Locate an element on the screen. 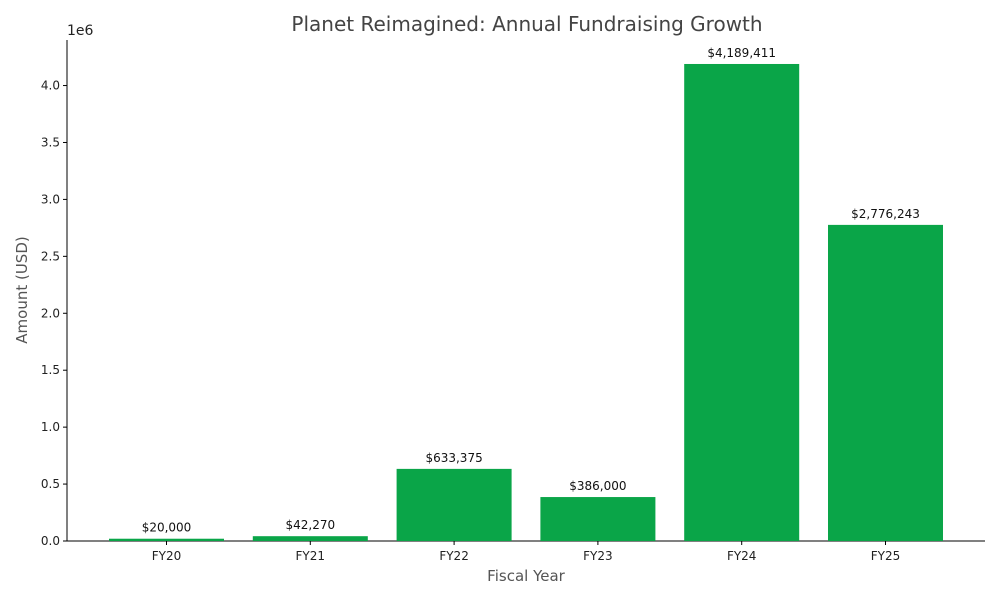 This screenshot has height=600, width=1000. bar-value-label: $2,776,243 is located at coordinates (885, 214).